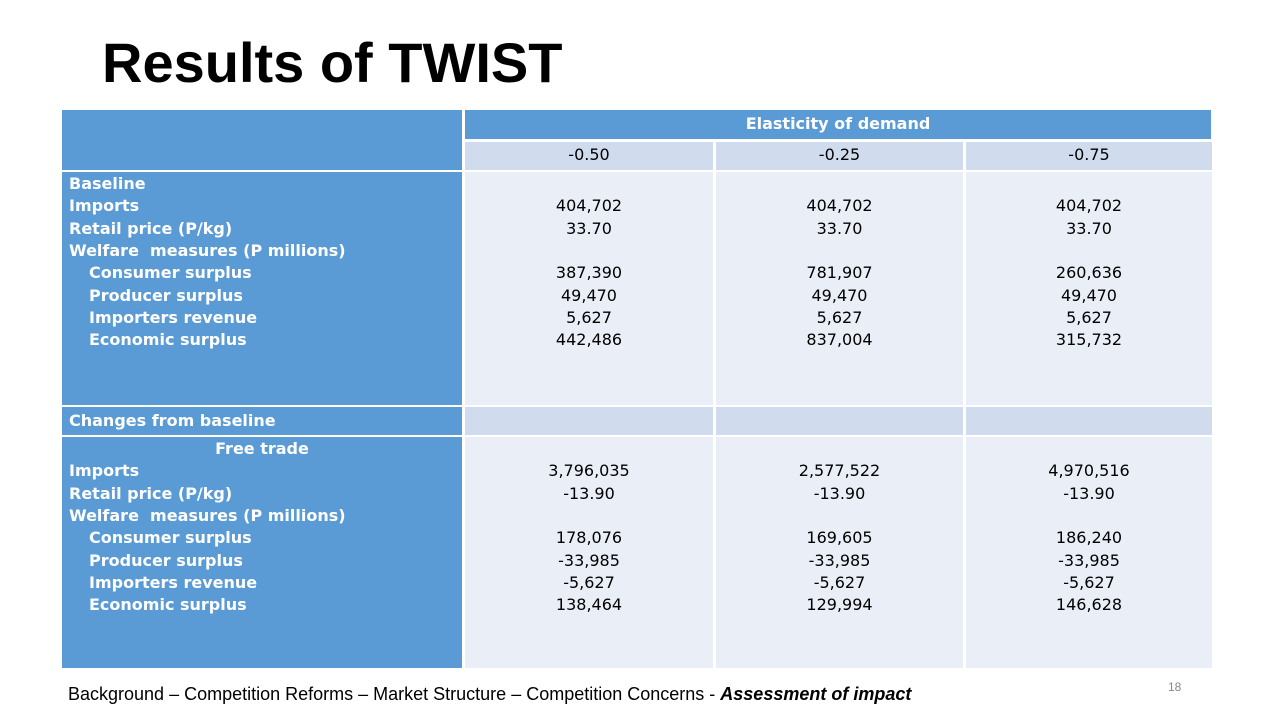  What do you see at coordinates (839, 340) in the screenshot?
I see `value: 837,004` at bounding box center [839, 340].